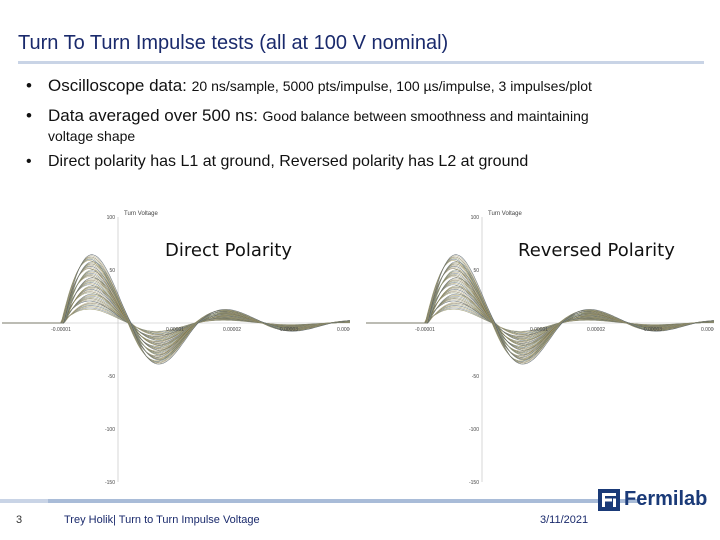 The height and width of the screenshot is (540, 720). I want to click on fermilab-icon, so click(609, 499).